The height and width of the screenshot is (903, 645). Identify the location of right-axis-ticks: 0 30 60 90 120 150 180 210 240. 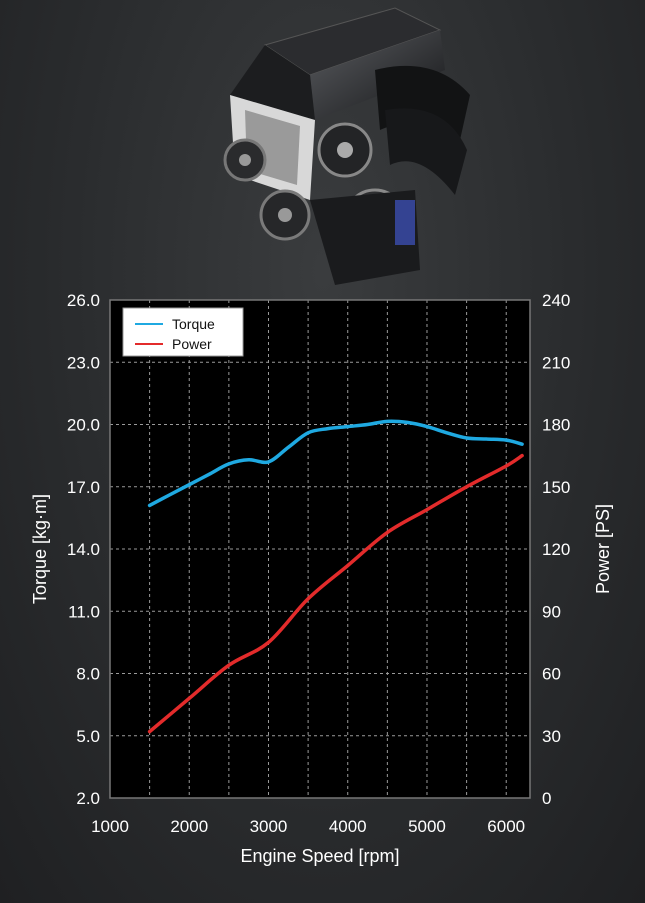
(556, 549).